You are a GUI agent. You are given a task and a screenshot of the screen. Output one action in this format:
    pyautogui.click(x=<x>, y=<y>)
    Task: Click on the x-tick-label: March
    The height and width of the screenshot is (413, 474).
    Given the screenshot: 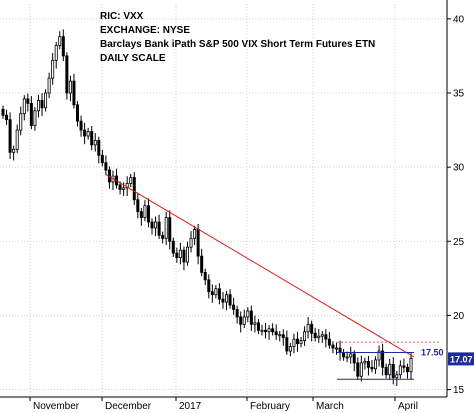 What is the action you would take?
    pyautogui.click(x=330, y=406)
    